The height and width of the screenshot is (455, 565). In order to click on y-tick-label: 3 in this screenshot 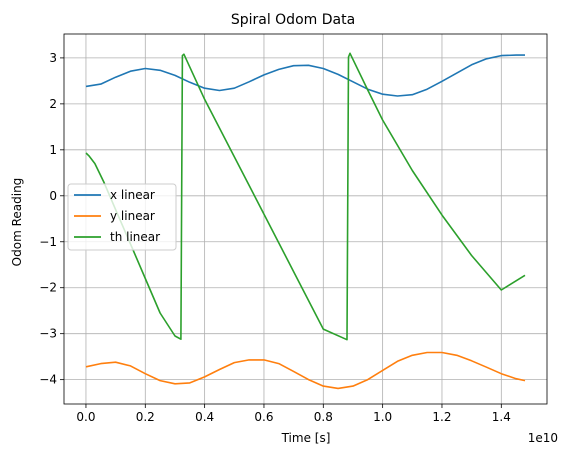, I will do `click(53, 58)`.